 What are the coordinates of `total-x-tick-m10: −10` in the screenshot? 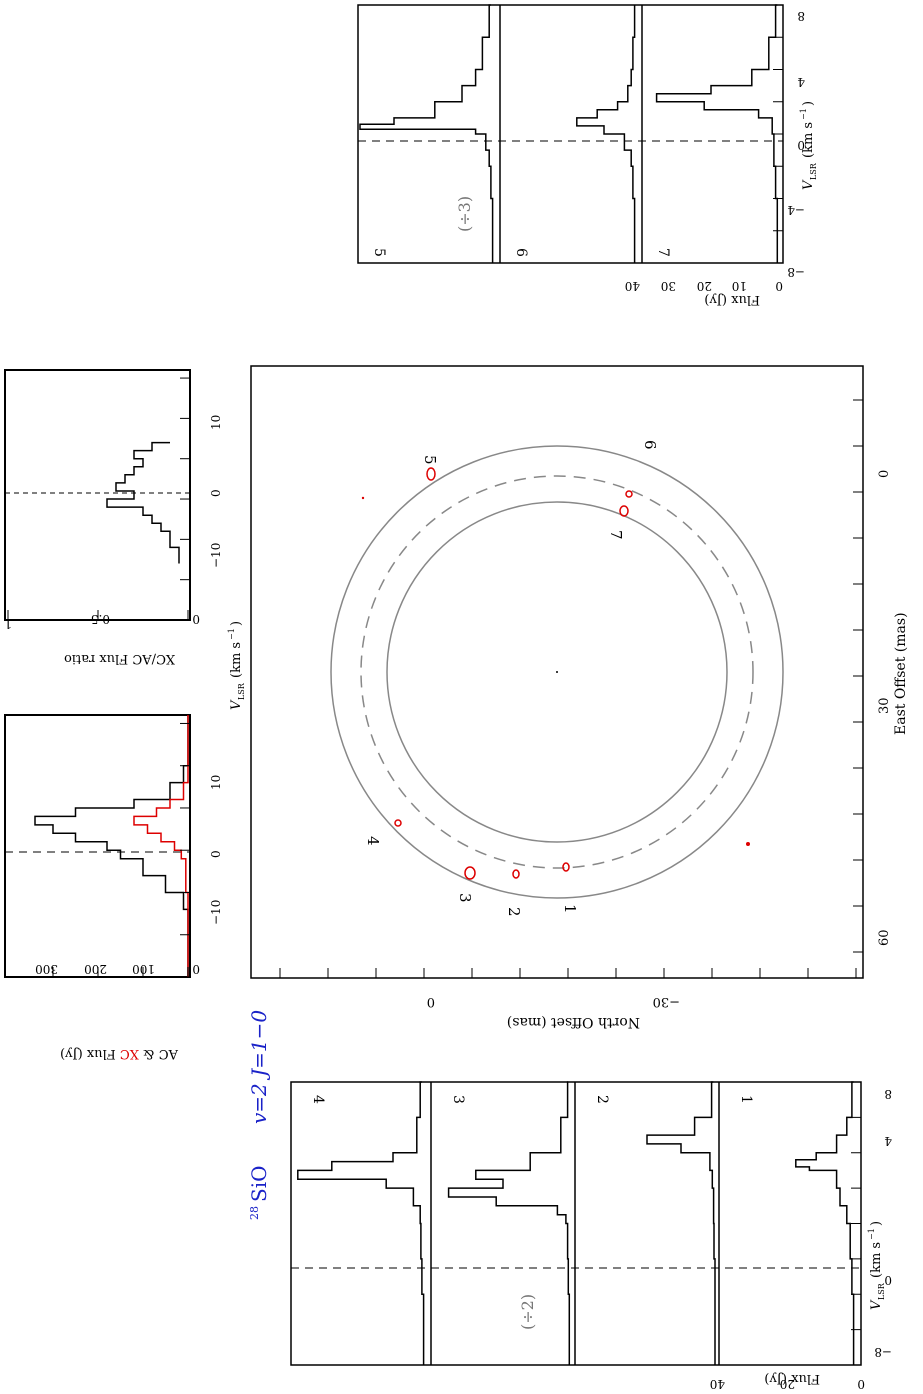 It's located at (216, 912).